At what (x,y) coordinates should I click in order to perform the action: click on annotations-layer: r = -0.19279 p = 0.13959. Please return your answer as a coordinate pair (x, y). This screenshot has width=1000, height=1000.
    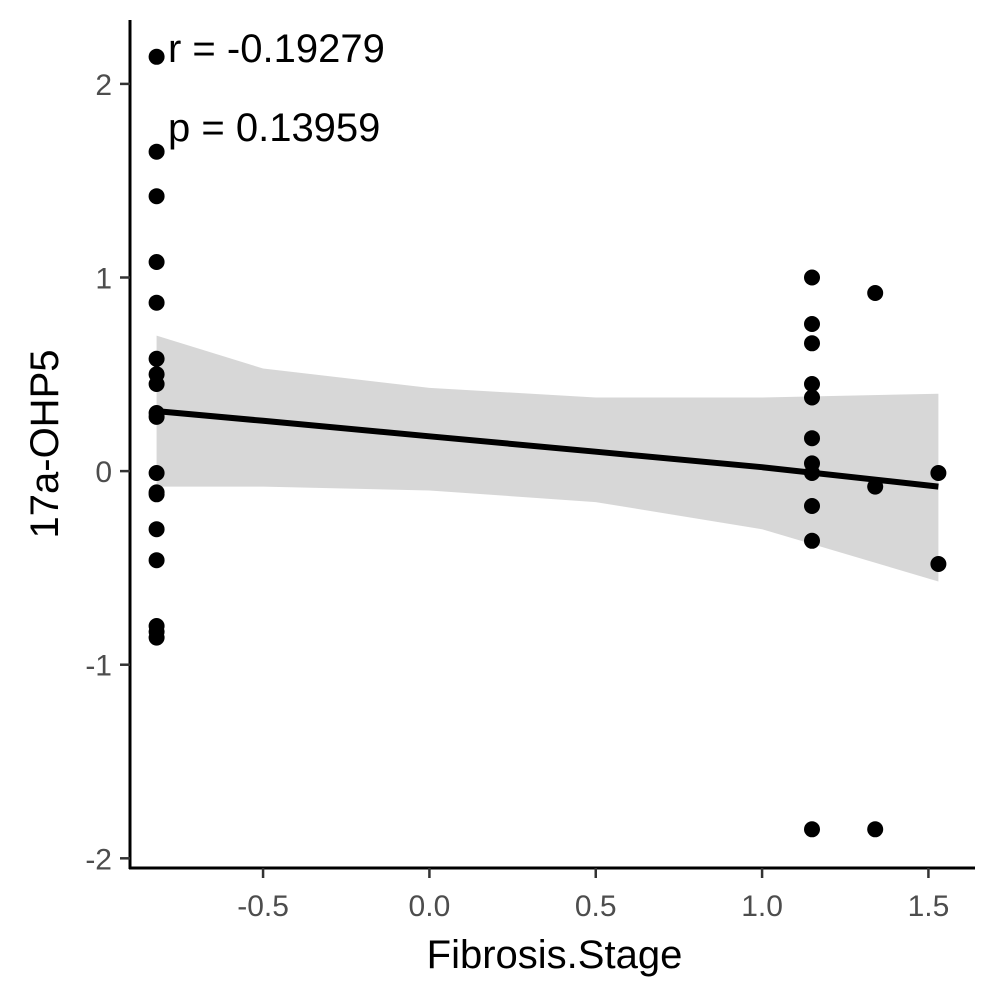
    Looking at the image, I should click on (276, 88).